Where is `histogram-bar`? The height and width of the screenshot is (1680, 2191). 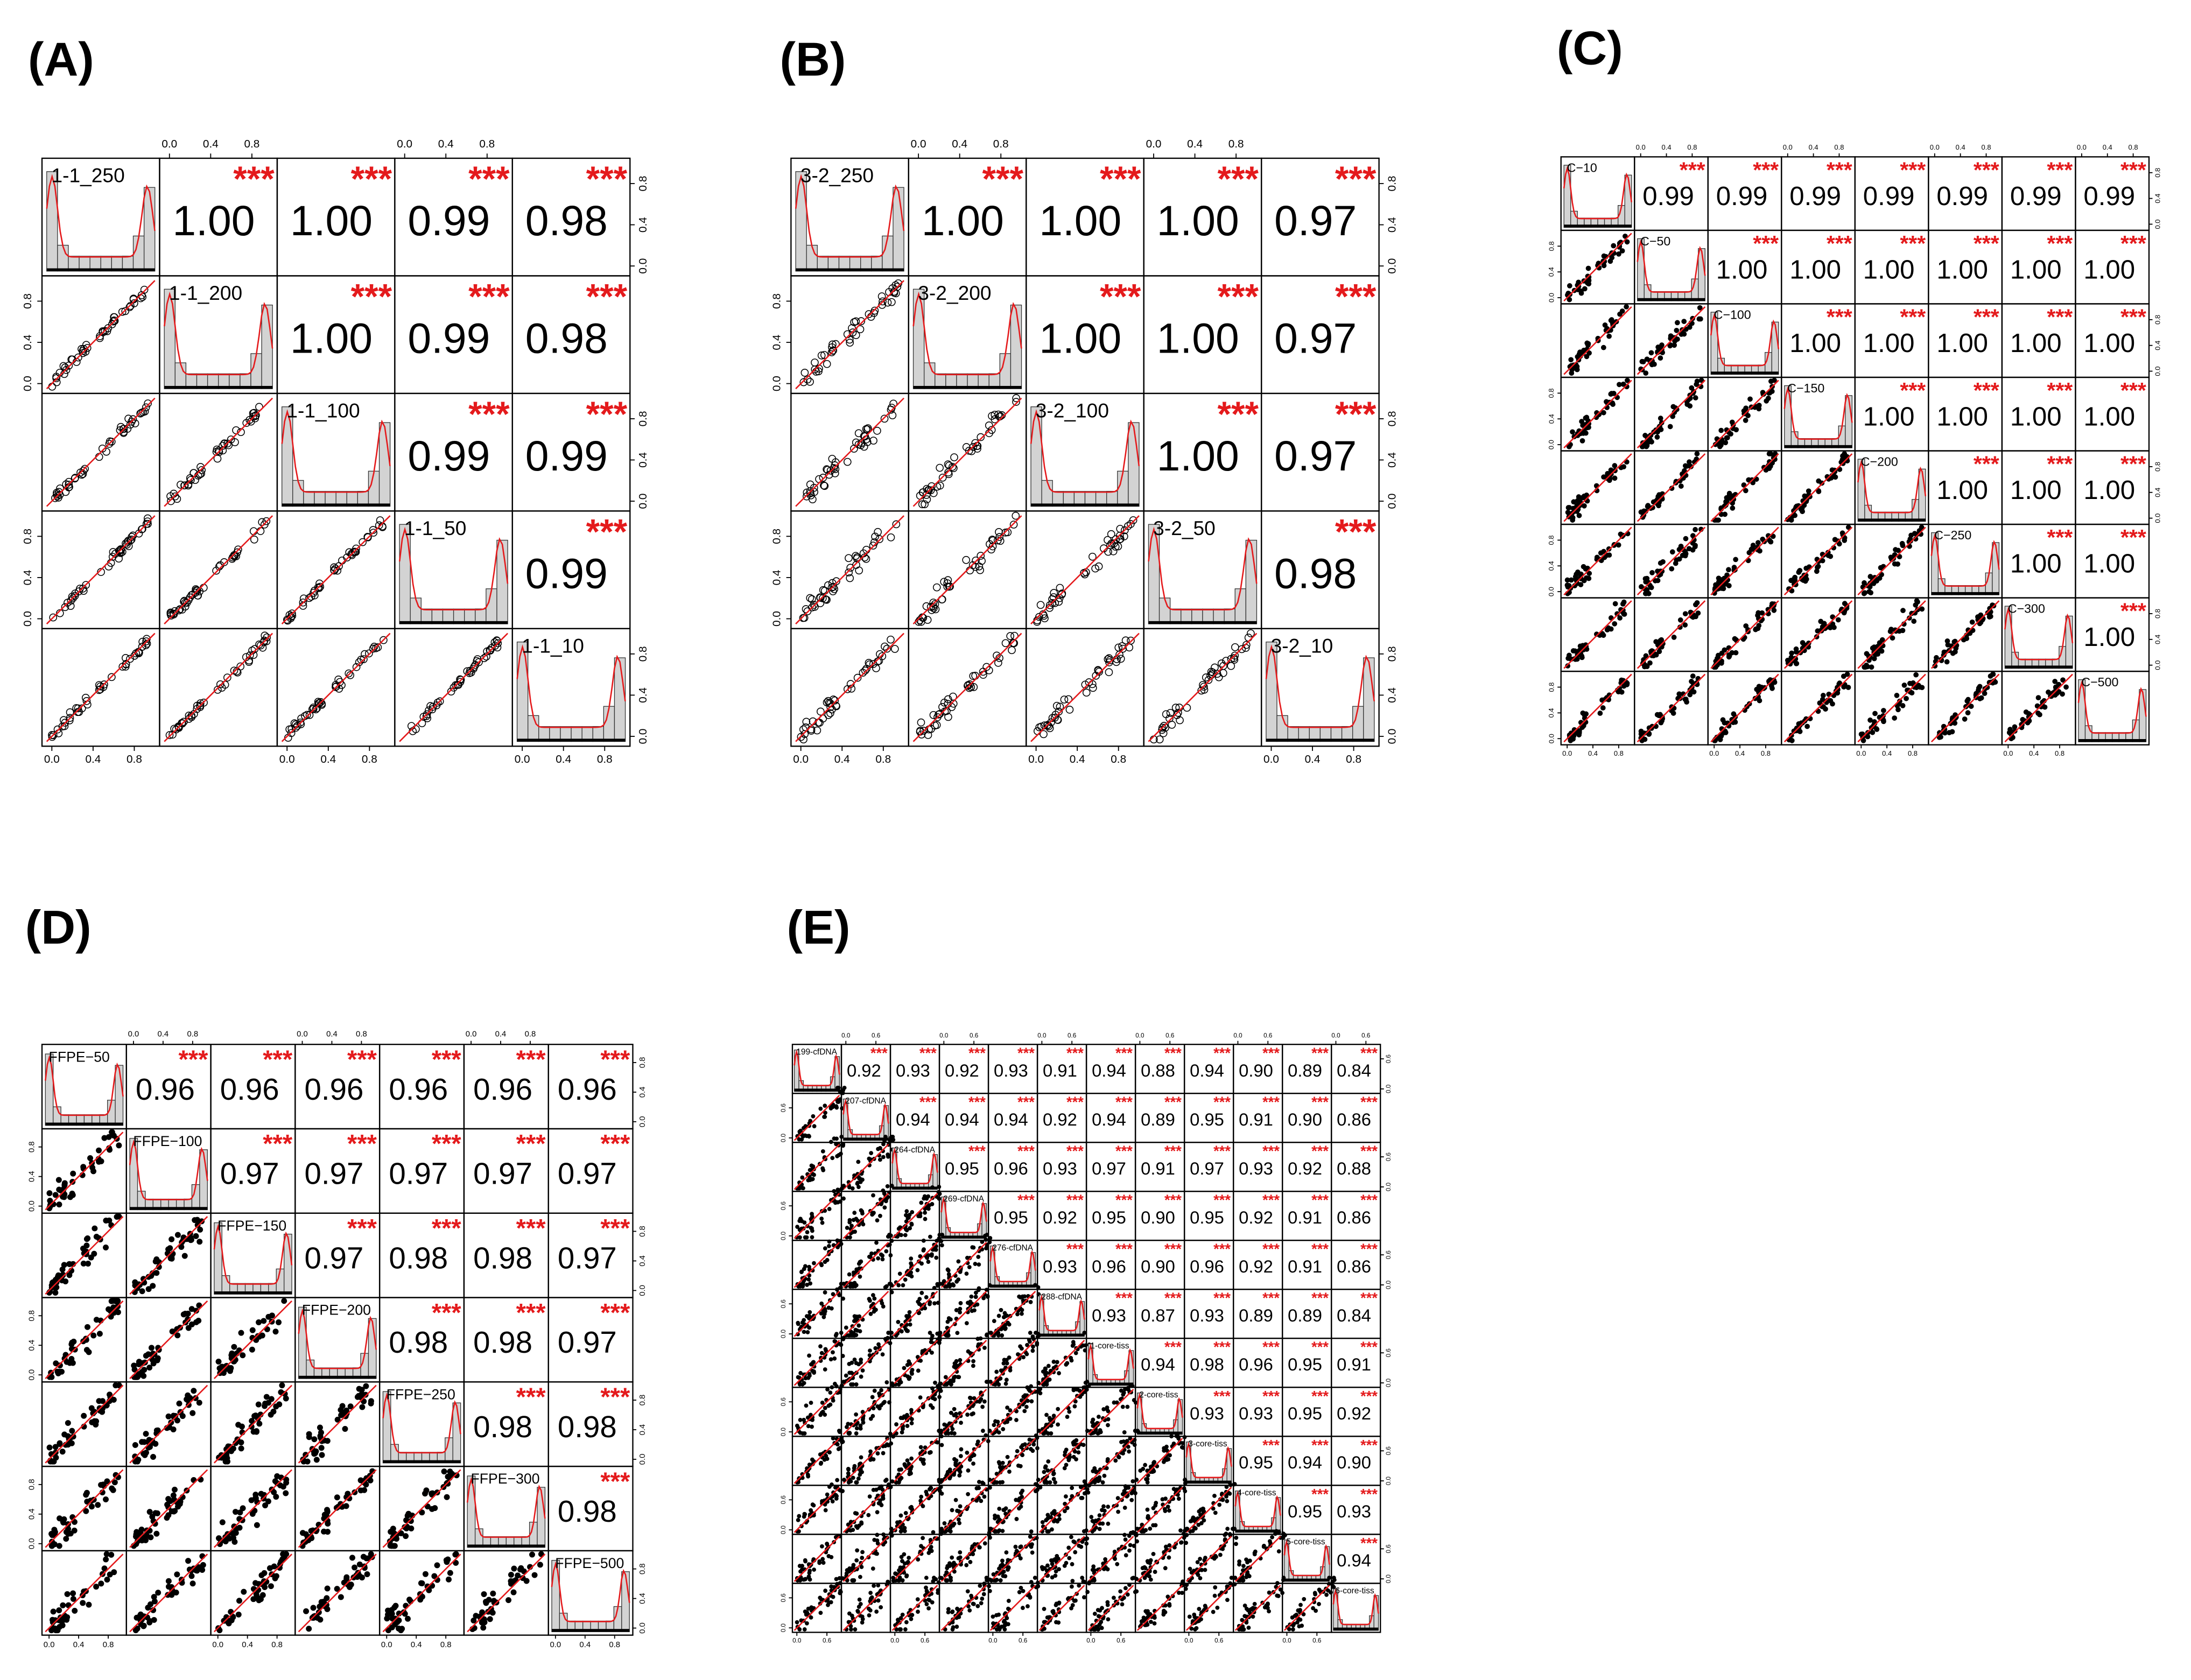 histogram-bar is located at coordinates (2069, 642).